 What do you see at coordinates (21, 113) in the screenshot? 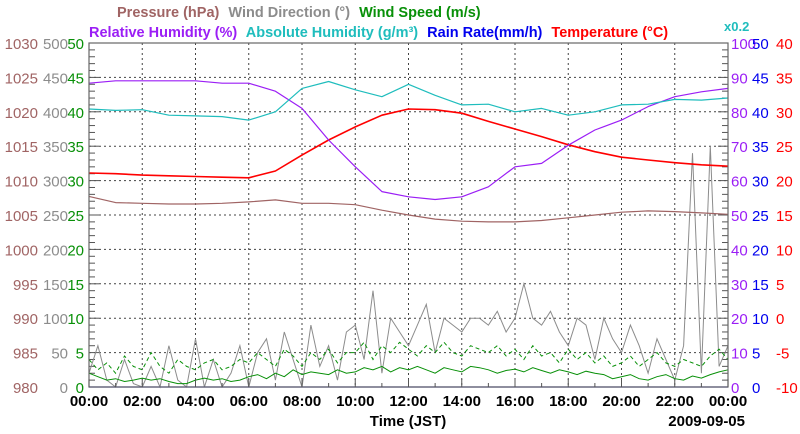
I see `pressure-tick-label: 1020` at bounding box center [21, 113].